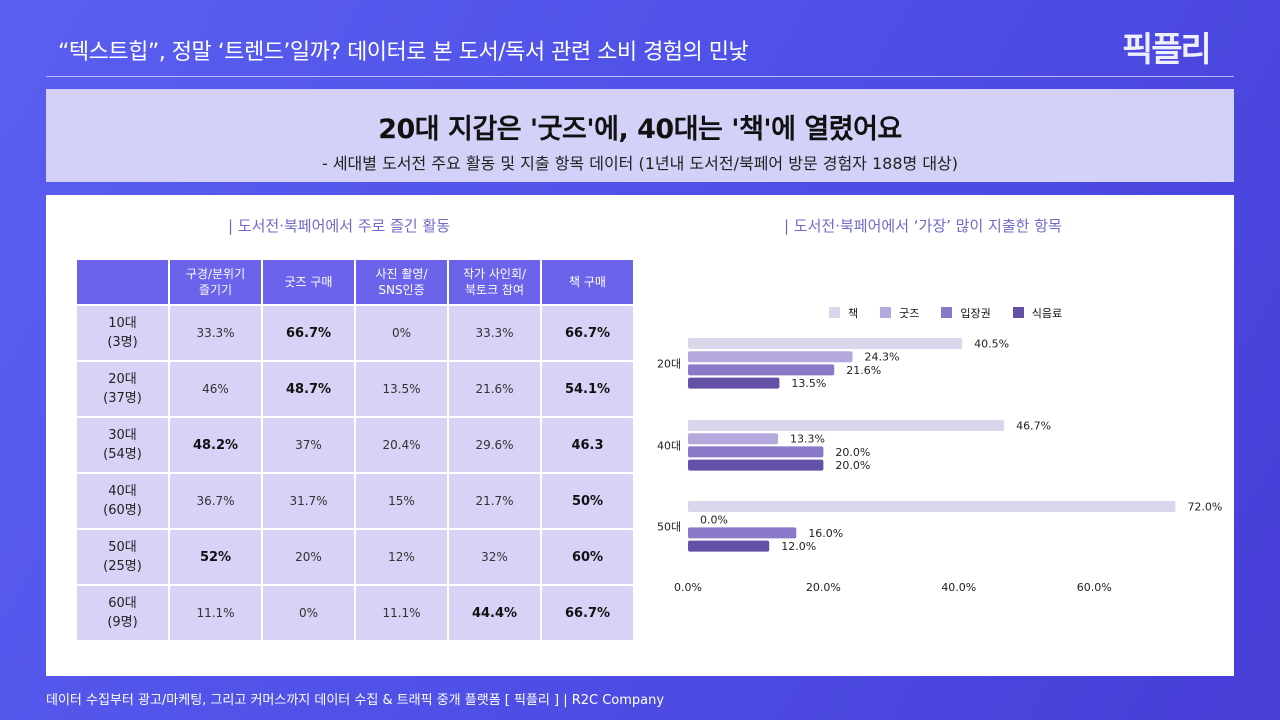  What do you see at coordinates (122, 342) in the screenshot?
I see `respondent-count: (3명)` at bounding box center [122, 342].